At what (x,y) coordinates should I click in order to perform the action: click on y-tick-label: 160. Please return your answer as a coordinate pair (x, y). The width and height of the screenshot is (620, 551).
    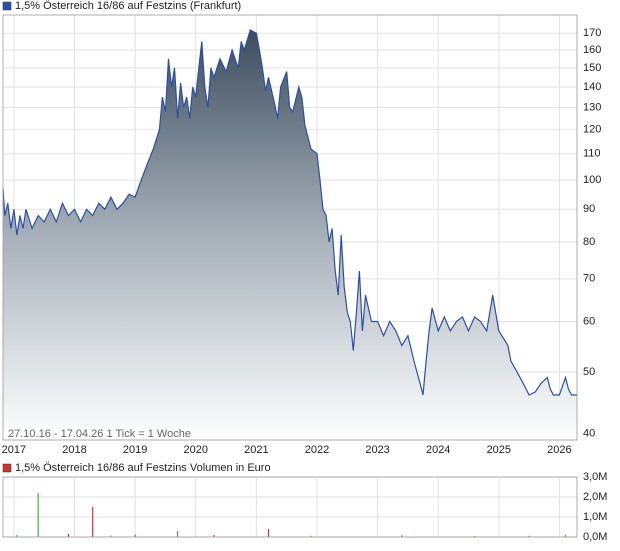
    Looking at the image, I should click on (592, 50).